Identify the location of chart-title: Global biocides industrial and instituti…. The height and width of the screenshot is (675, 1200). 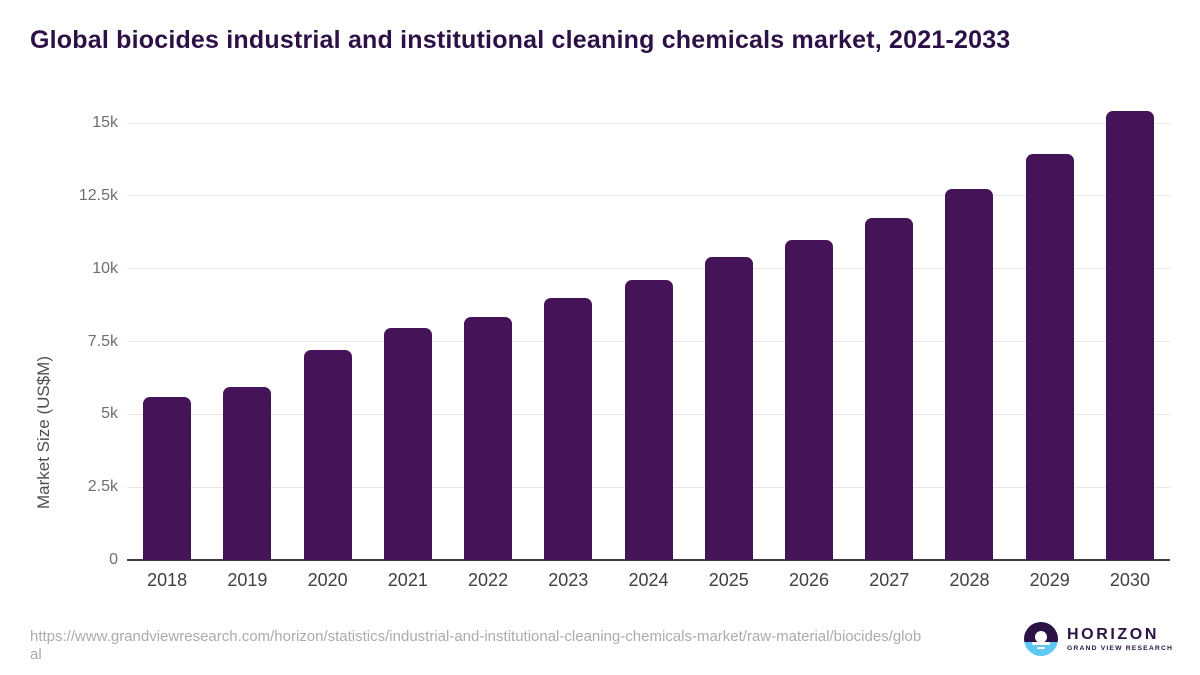
(520, 40).